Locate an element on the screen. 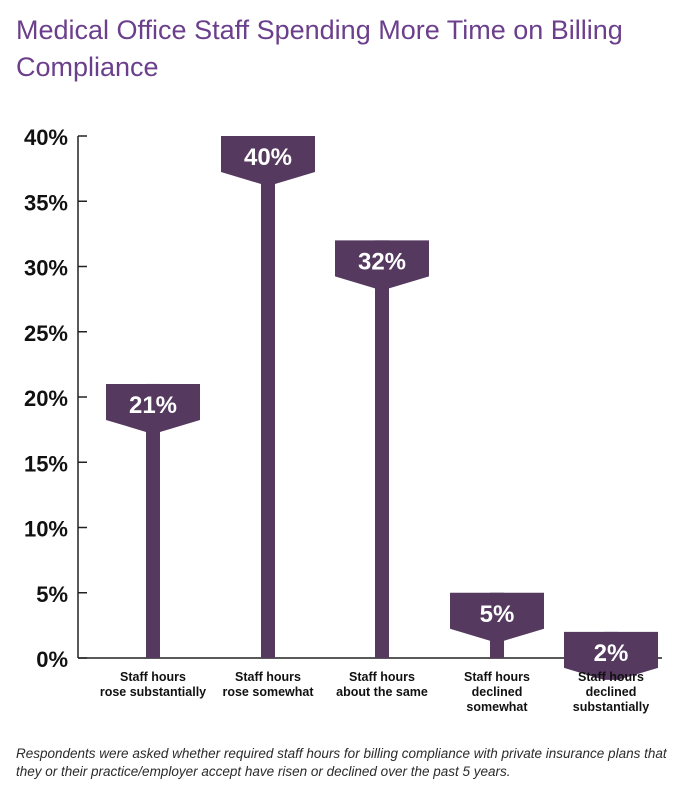 This screenshot has width=690, height=792. bar: 32% is located at coordinates (382, 449).